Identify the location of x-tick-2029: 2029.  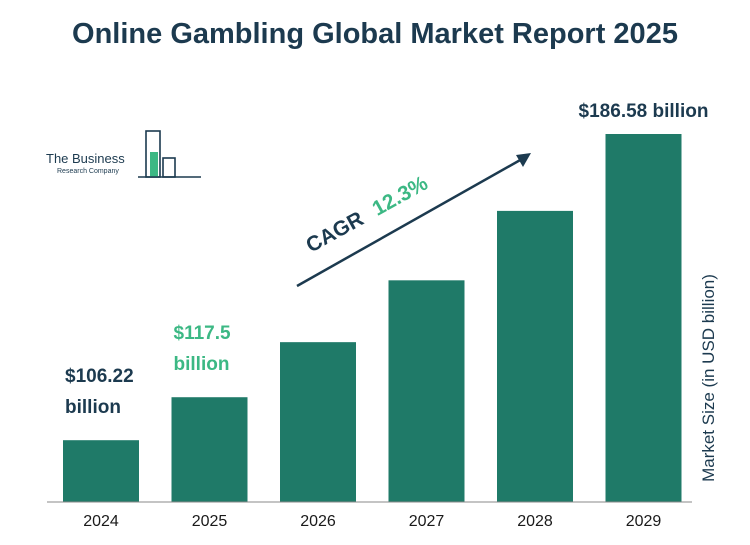
(644, 521).